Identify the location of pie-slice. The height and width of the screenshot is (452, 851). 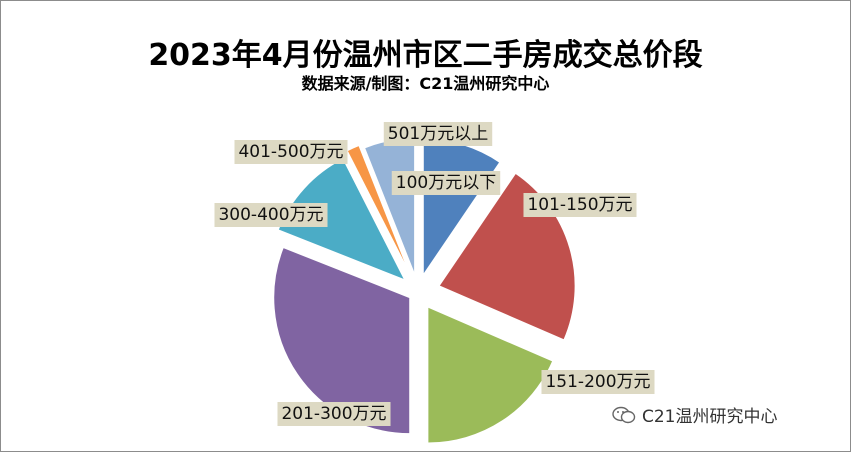
(342, 340).